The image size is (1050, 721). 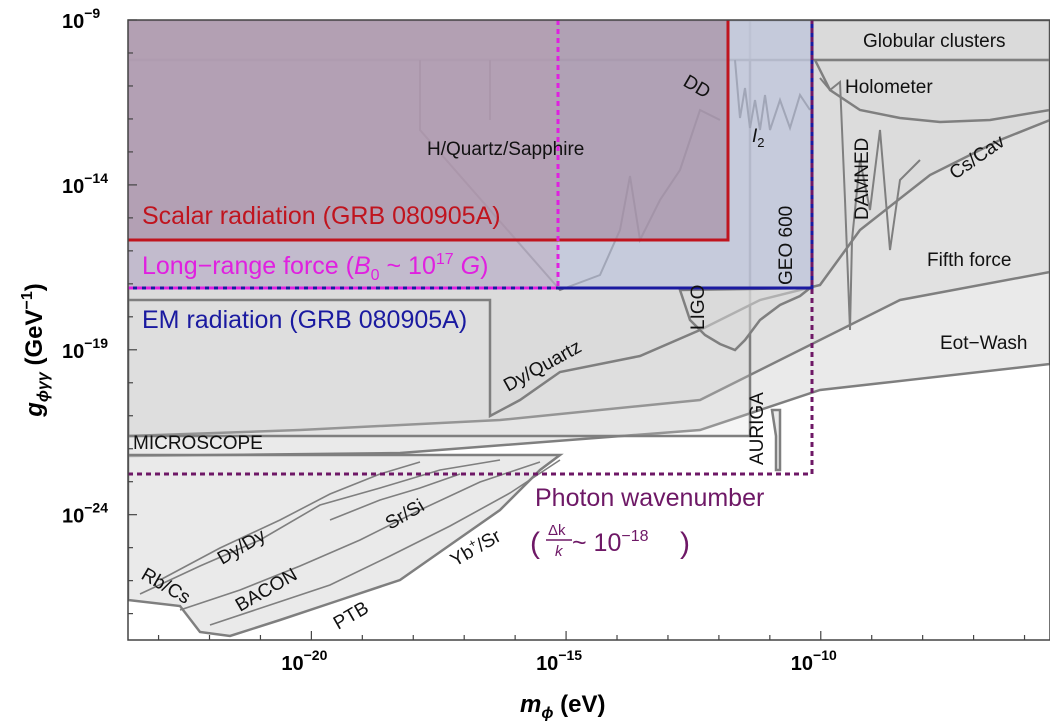 What do you see at coordinates (85, 514) in the screenshot?
I see `y-tick-label: 10−24` at bounding box center [85, 514].